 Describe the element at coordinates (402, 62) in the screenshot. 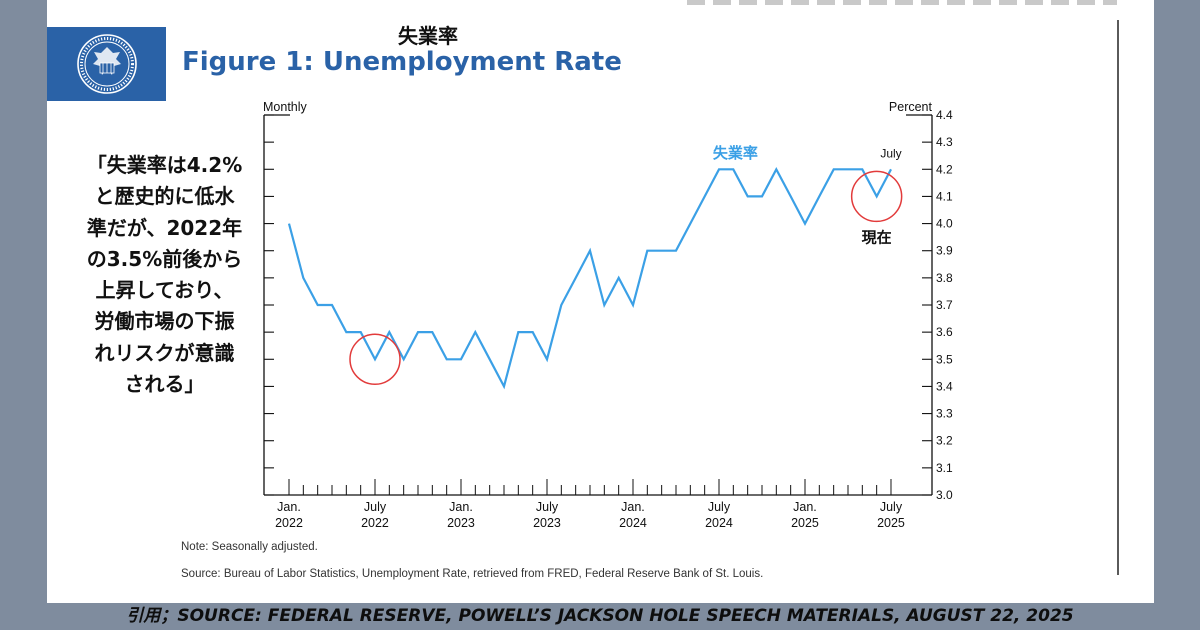

I see `figure-title: Figure 1: Unemployment Rate` at that location.